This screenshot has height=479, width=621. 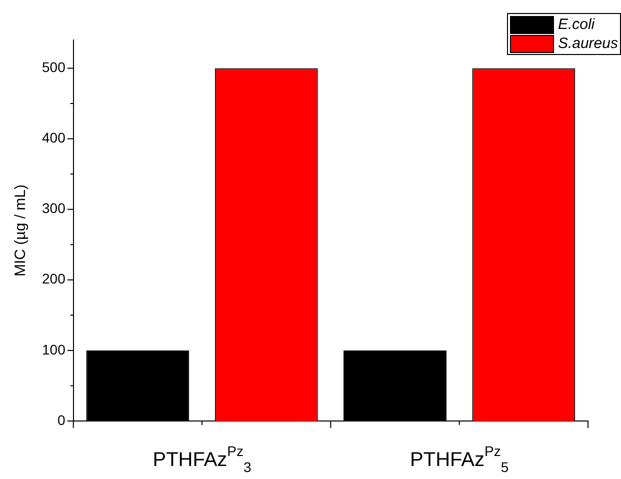 I want to click on y-tick-label: 400, so click(x=54, y=138).